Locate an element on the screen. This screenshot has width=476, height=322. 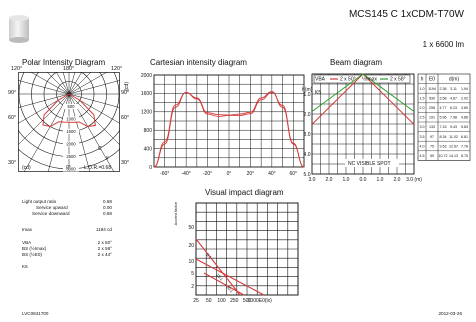
beam-table-cell: 4.86 is located at coordinates (464, 118).